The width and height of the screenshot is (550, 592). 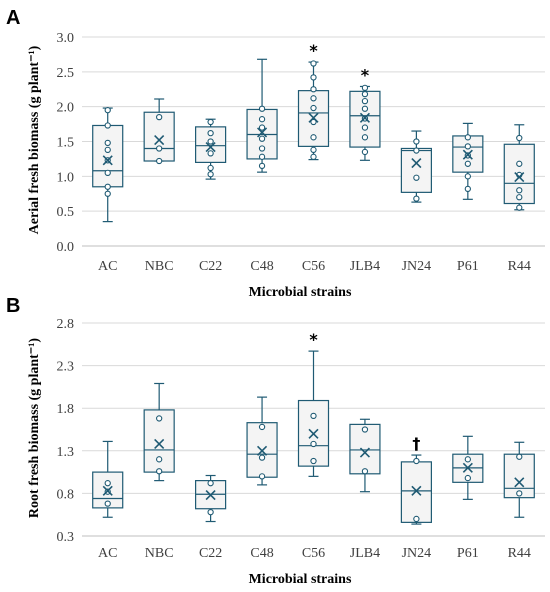 What do you see at coordinates (365, 266) in the screenshot?
I see `panel-a-category-label: JLB4` at bounding box center [365, 266].